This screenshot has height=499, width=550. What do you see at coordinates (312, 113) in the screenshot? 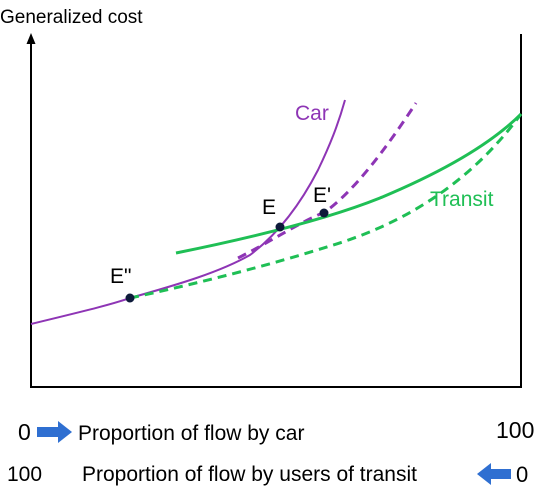
I see `car-curve-label: Car` at bounding box center [312, 113].